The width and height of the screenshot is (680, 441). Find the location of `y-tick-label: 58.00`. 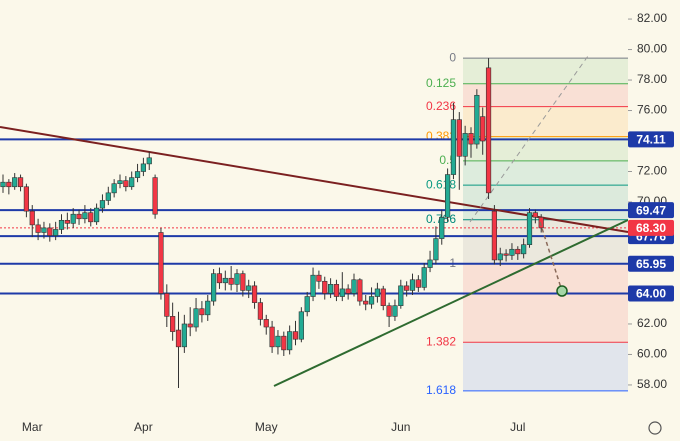

y-tick-label: 58.00 is located at coordinates (652, 384).